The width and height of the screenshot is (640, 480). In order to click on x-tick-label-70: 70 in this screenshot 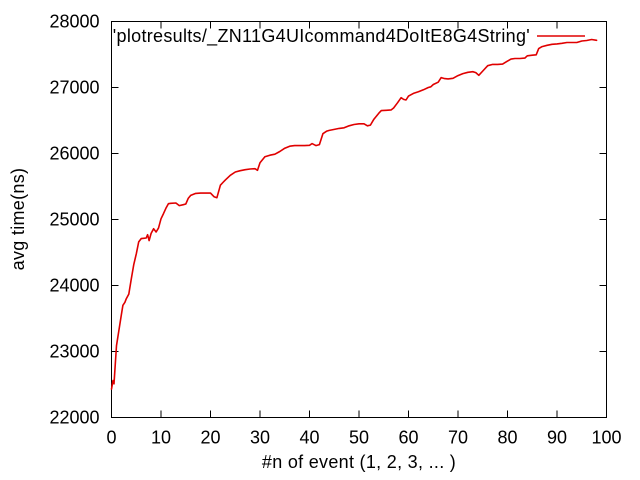, I will do `click(458, 438)`.